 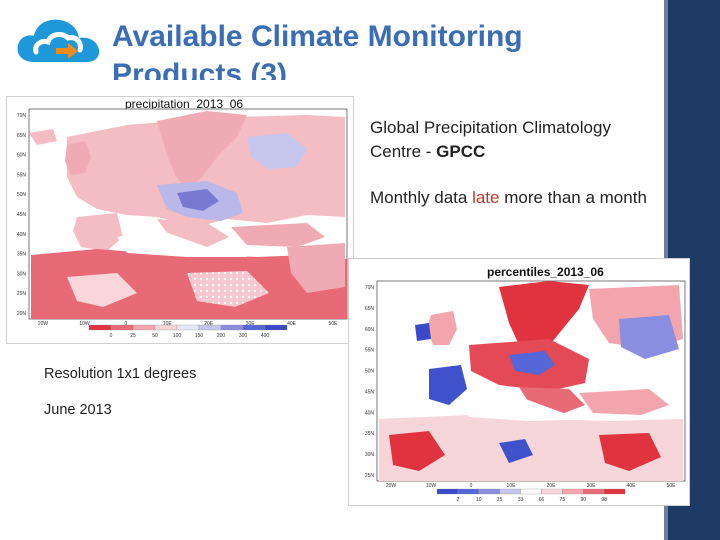 What do you see at coordinates (461, 151) in the screenshot?
I see `info-source-acronym: GPCC` at bounding box center [461, 151].